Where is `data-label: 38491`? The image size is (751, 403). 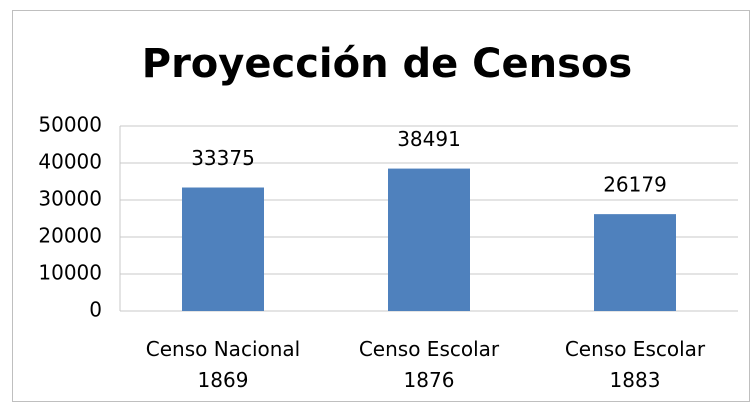
data-label: 38491 is located at coordinates (429, 139).